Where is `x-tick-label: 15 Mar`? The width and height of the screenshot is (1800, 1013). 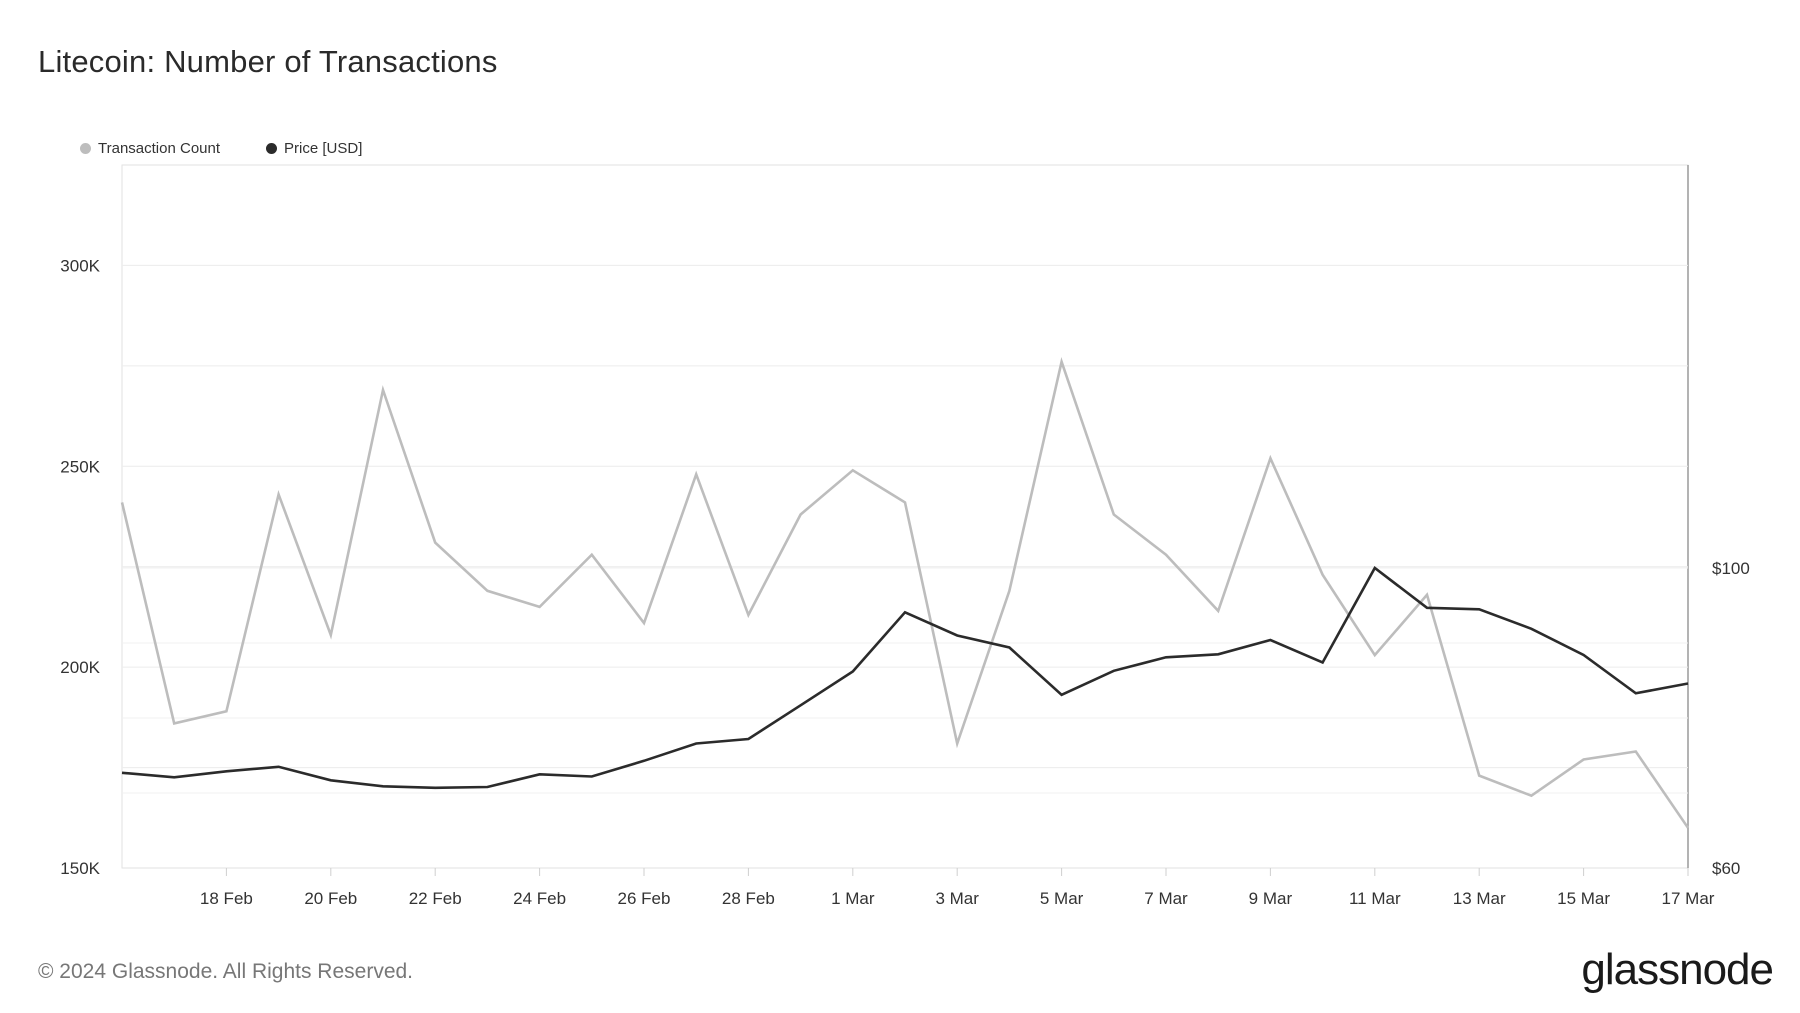
x-tick-label: 15 Mar is located at coordinates (1583, 898).